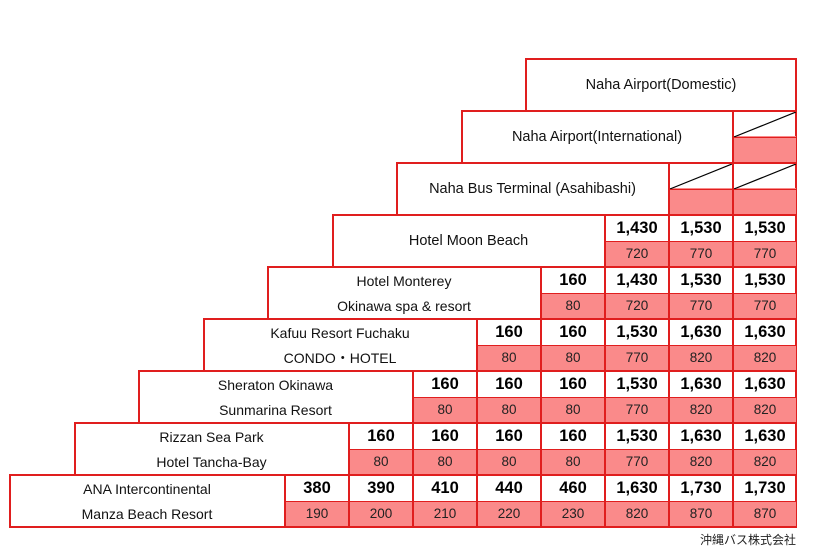 This screenshot has width=818, height=553. What do you see at coordinates (381, 513) in the screenshot?
I see `child-fare: 200` at bounding box center [381, 513].